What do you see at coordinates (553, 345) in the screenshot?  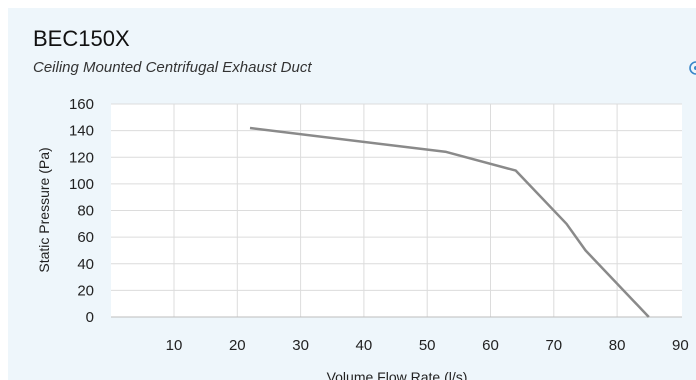 I see `x-tick-label: 70` at bounding box center [553, 345].